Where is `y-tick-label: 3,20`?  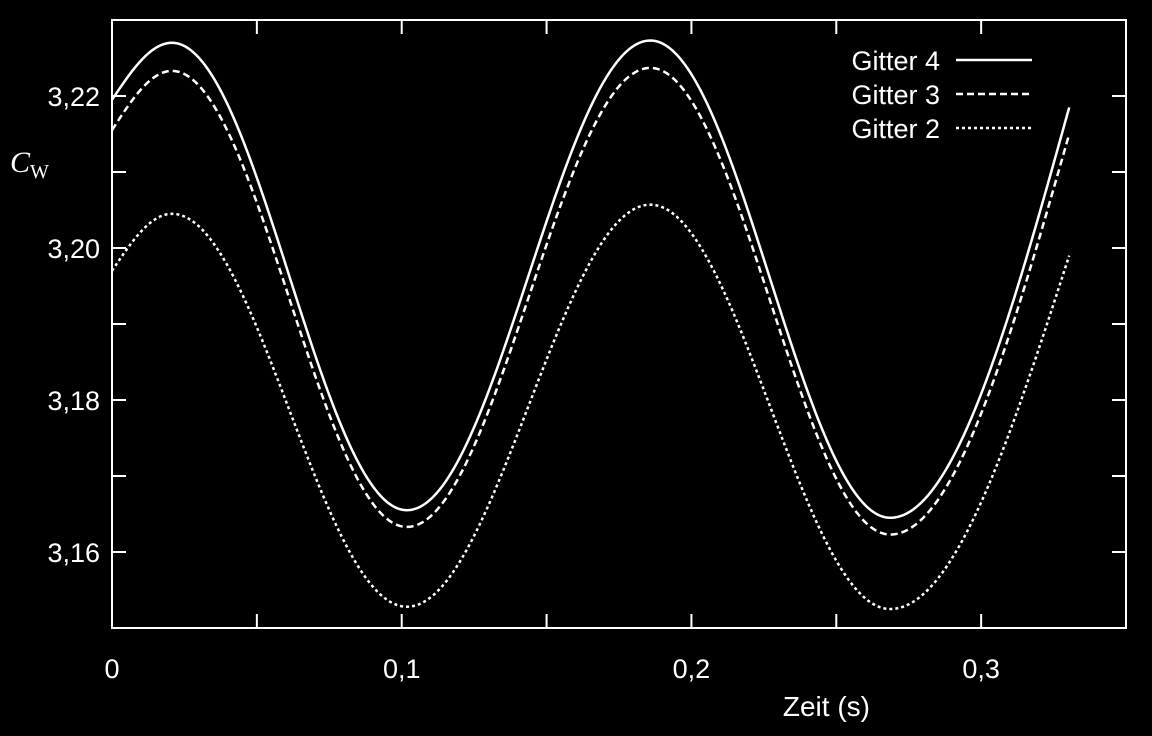 y-tick-label: 3,20 is located at coordinates (73, 249).